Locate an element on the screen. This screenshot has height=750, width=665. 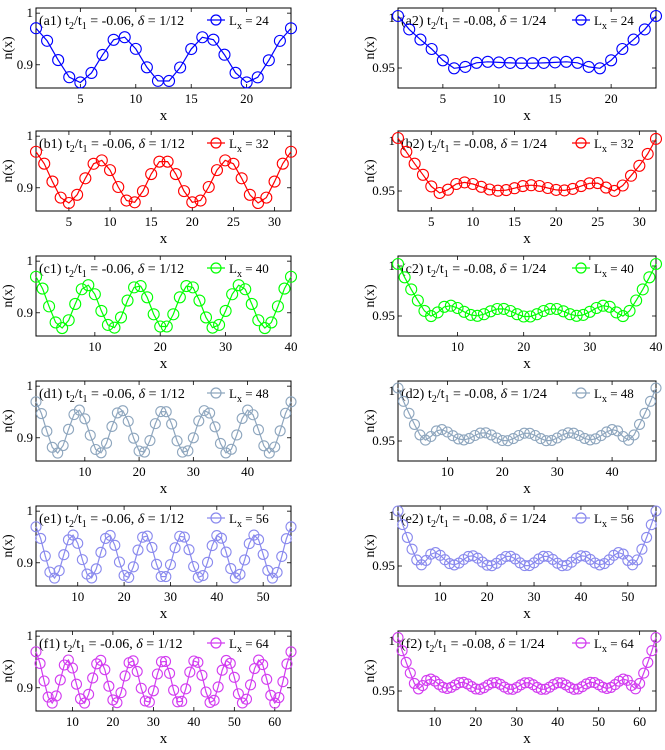
panel-label: (f1) t is located at coordinates (53, 644).